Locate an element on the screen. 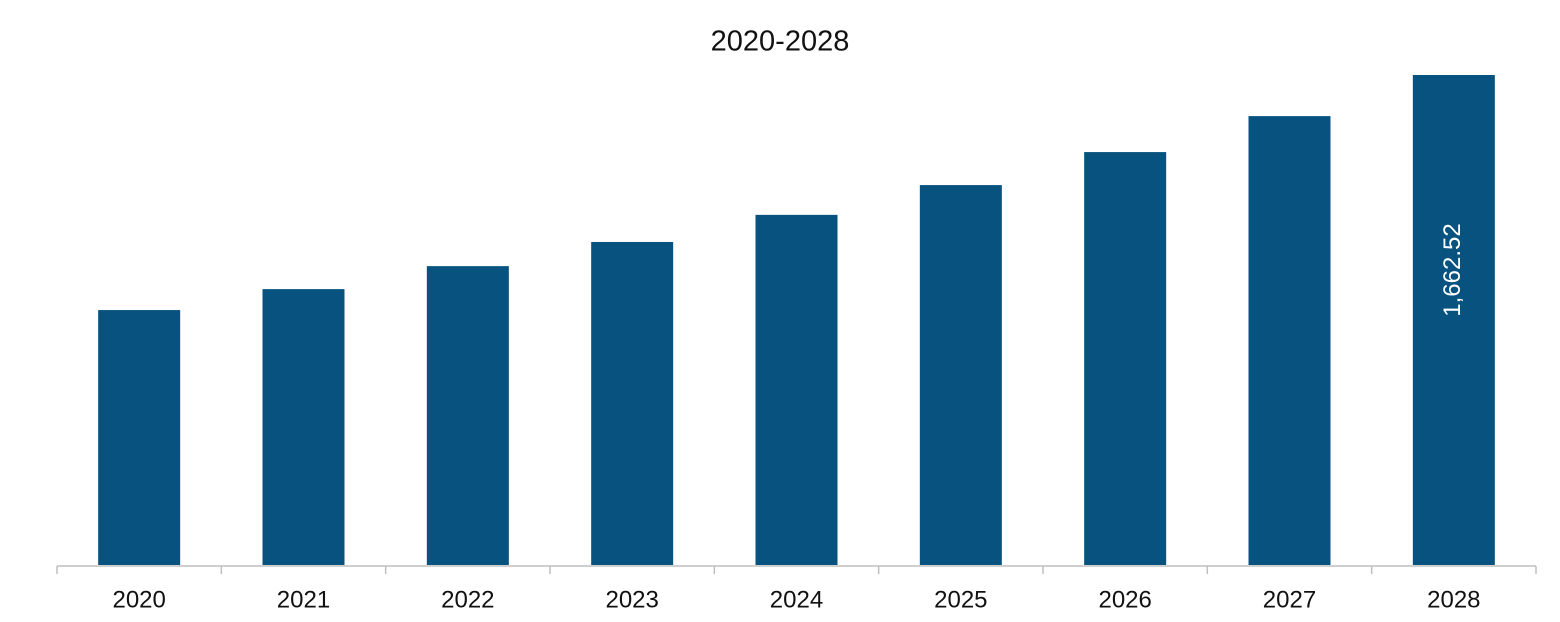 The width and height of the screenshot is (1560, 622). x-tick-label: 2027 is located at coordinates (1289, 599).